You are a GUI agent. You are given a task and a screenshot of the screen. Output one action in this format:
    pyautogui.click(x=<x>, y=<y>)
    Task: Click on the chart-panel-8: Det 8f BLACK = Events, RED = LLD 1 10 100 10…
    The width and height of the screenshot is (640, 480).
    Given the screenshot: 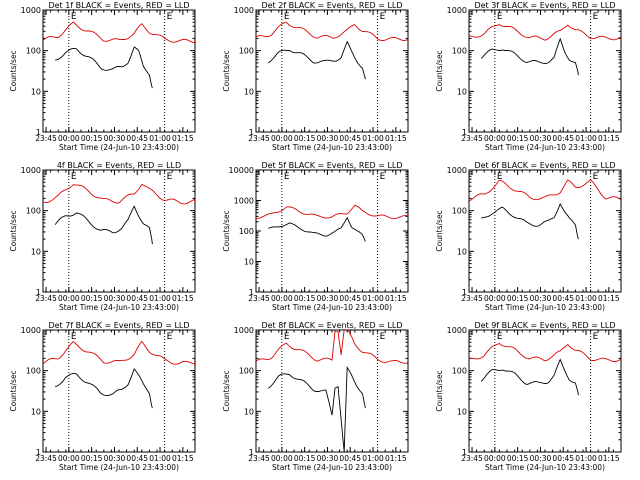 What is the action you would take?
    pyautogui.click(x=315, y=396)
    